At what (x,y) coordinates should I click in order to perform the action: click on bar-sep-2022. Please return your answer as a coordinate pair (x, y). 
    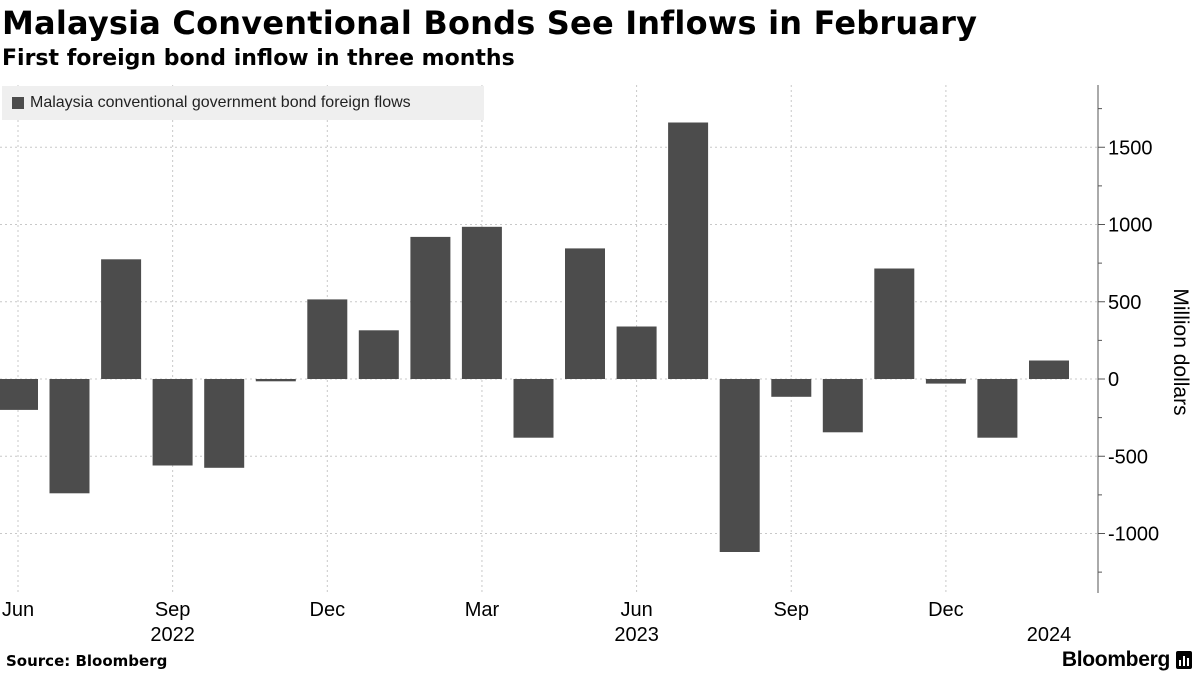
    Looking at the image, I should click on (172, 422).